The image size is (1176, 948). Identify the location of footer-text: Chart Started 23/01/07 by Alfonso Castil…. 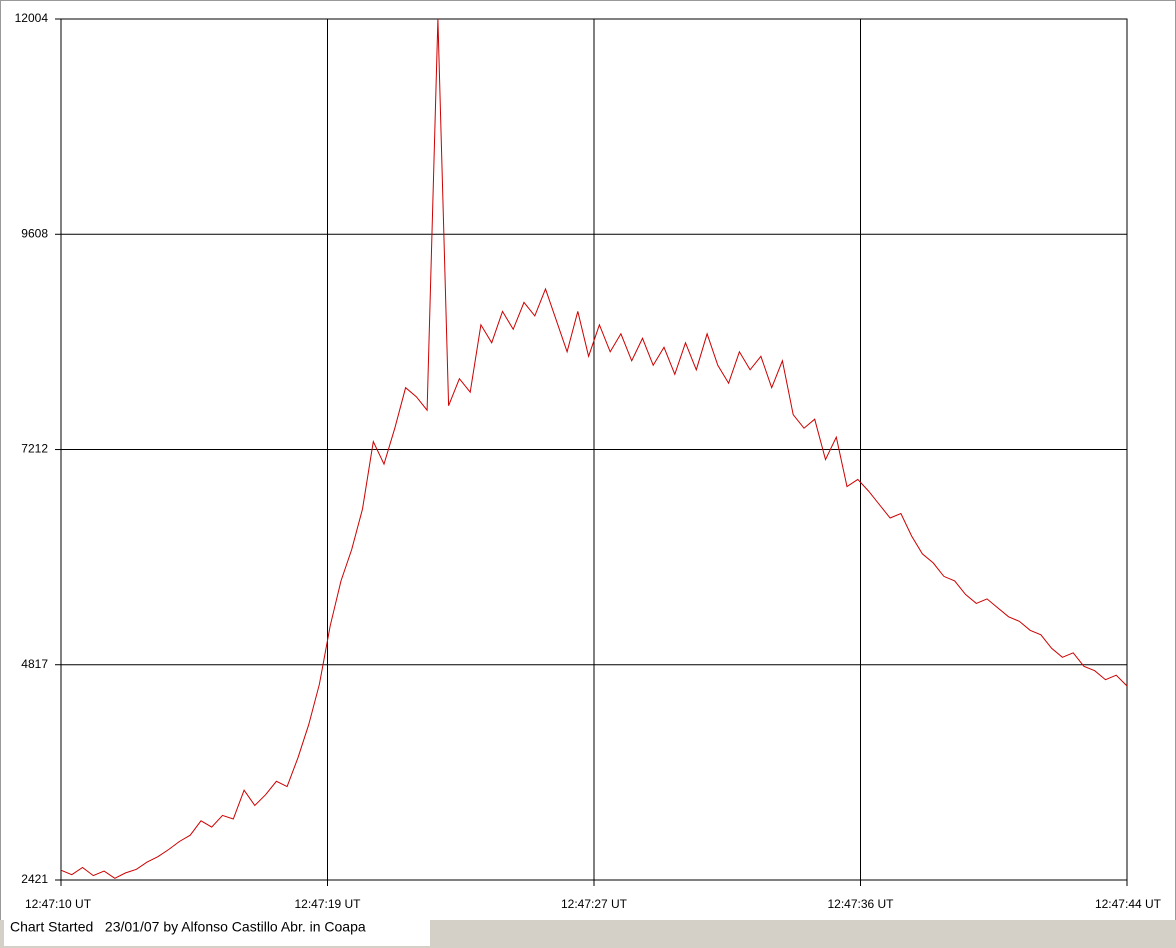
(188, 927).